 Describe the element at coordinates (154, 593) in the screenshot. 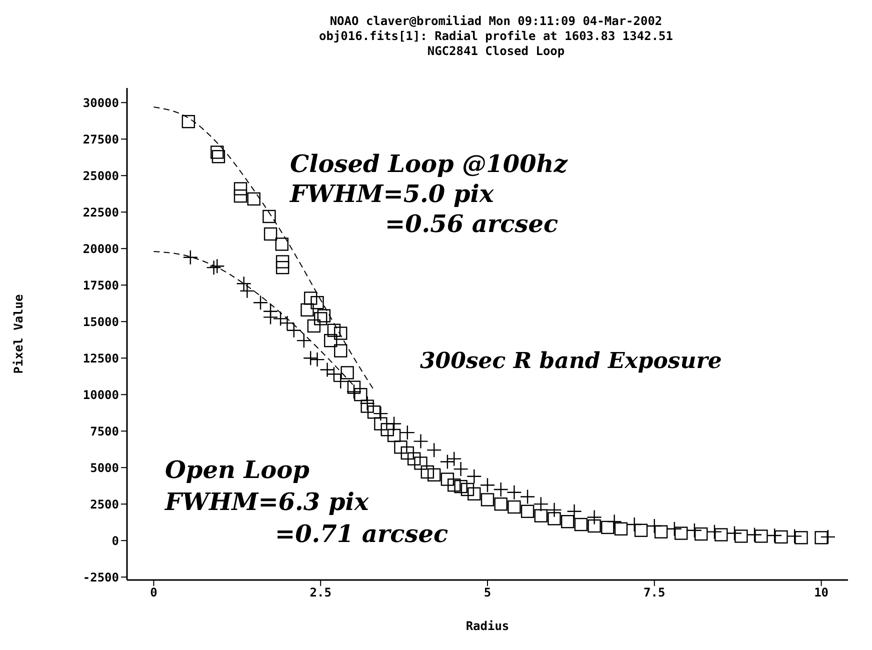

I see `x-tick-label: 0` at that location.